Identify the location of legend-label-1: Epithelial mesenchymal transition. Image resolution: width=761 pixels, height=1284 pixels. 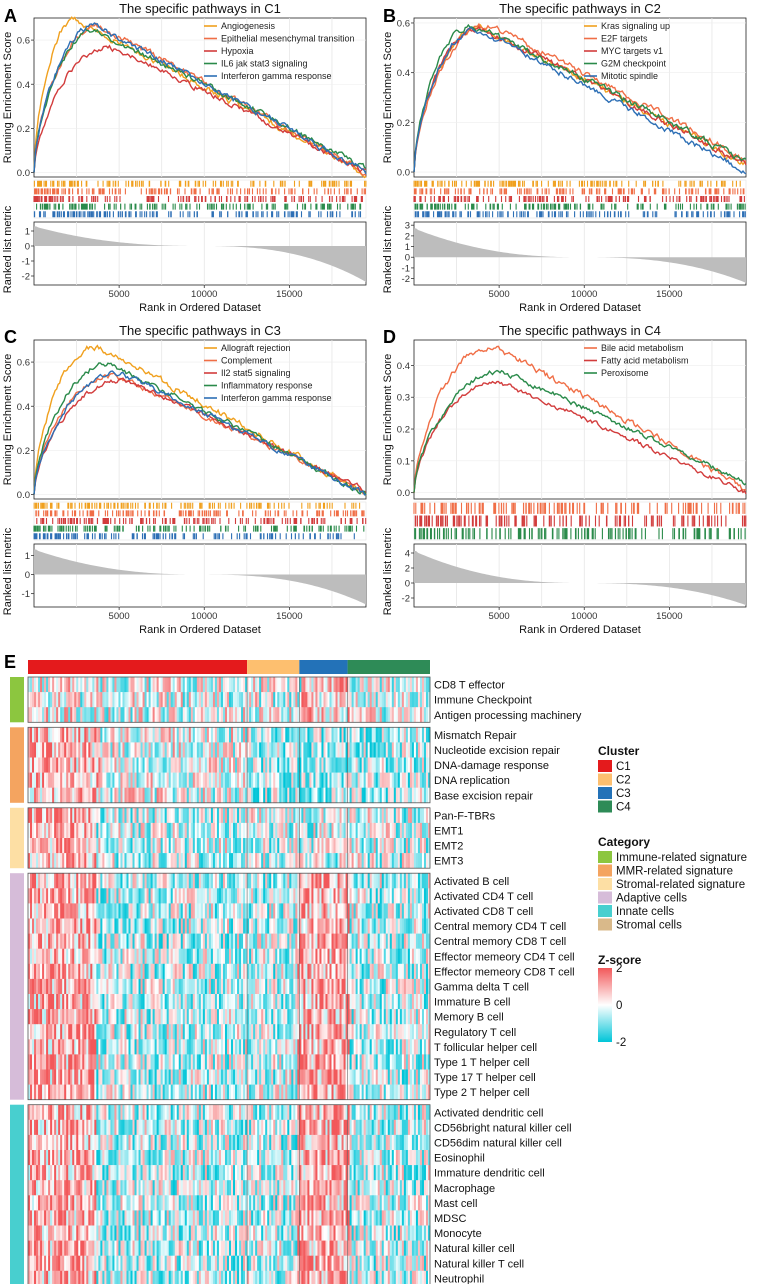
(288, 39).